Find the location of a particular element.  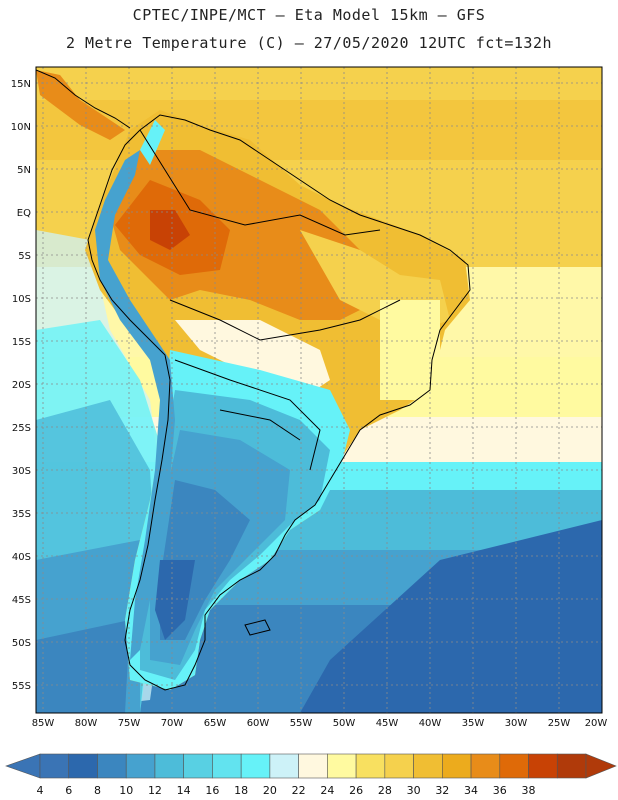

scale-label: 26 is located at coordinates (356, 790).